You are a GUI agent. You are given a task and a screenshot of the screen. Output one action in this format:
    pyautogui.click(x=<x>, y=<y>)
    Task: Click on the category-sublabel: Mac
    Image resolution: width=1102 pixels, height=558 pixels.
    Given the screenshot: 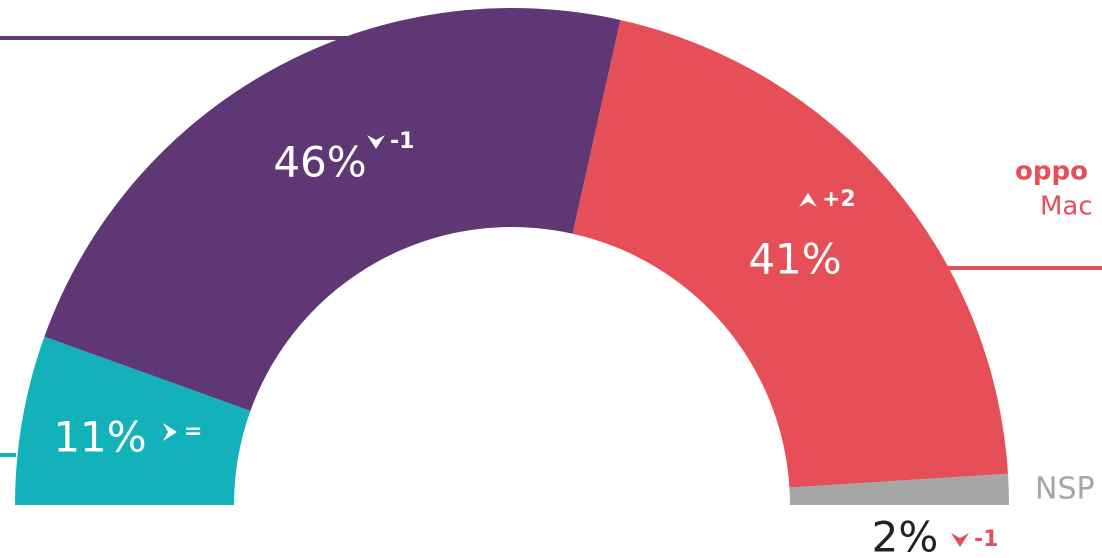 What is the action you would take?
    pyautogui.click(x=1066, y=207)
    